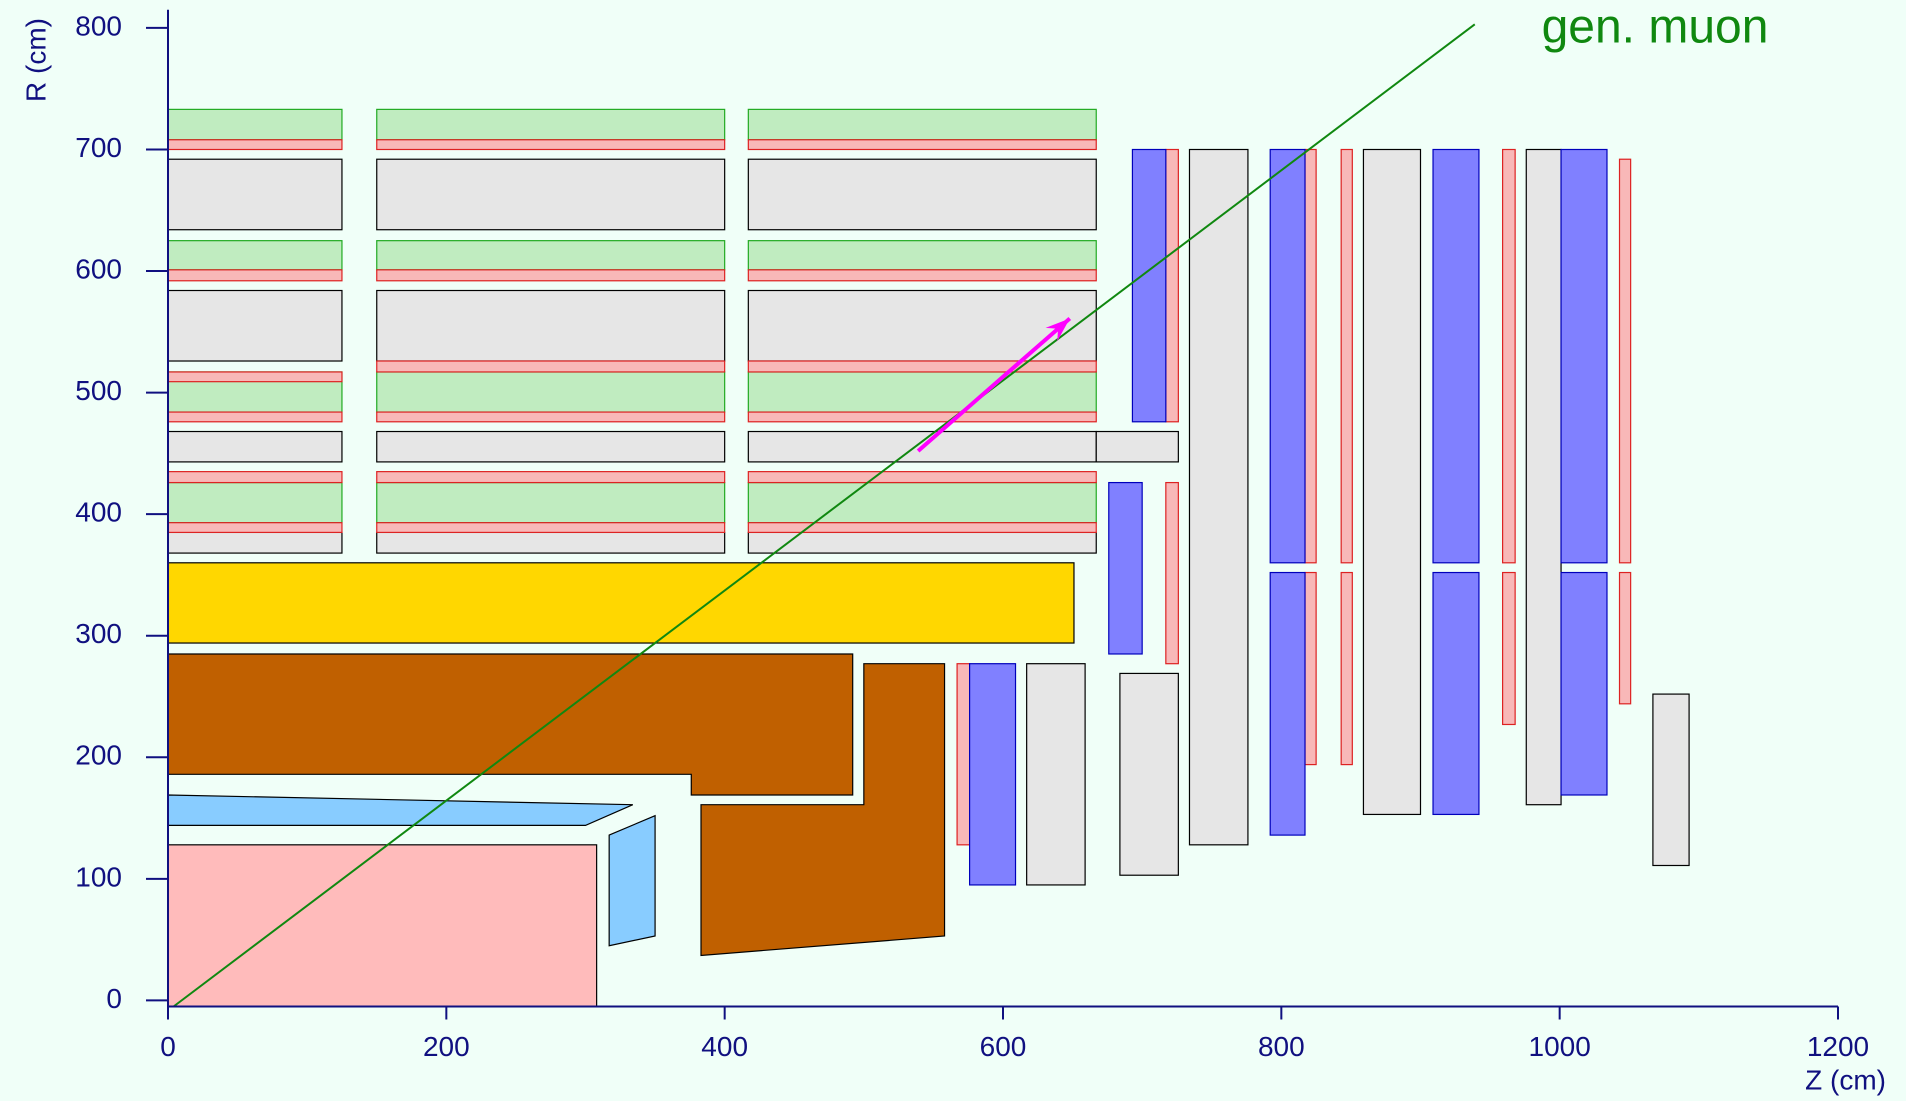 Image resolution: width=1906 pixels, height=1101 pixels. Describe the element at coordinates (1057, 330) in the screenshot. I see `arrow-head` at that location.